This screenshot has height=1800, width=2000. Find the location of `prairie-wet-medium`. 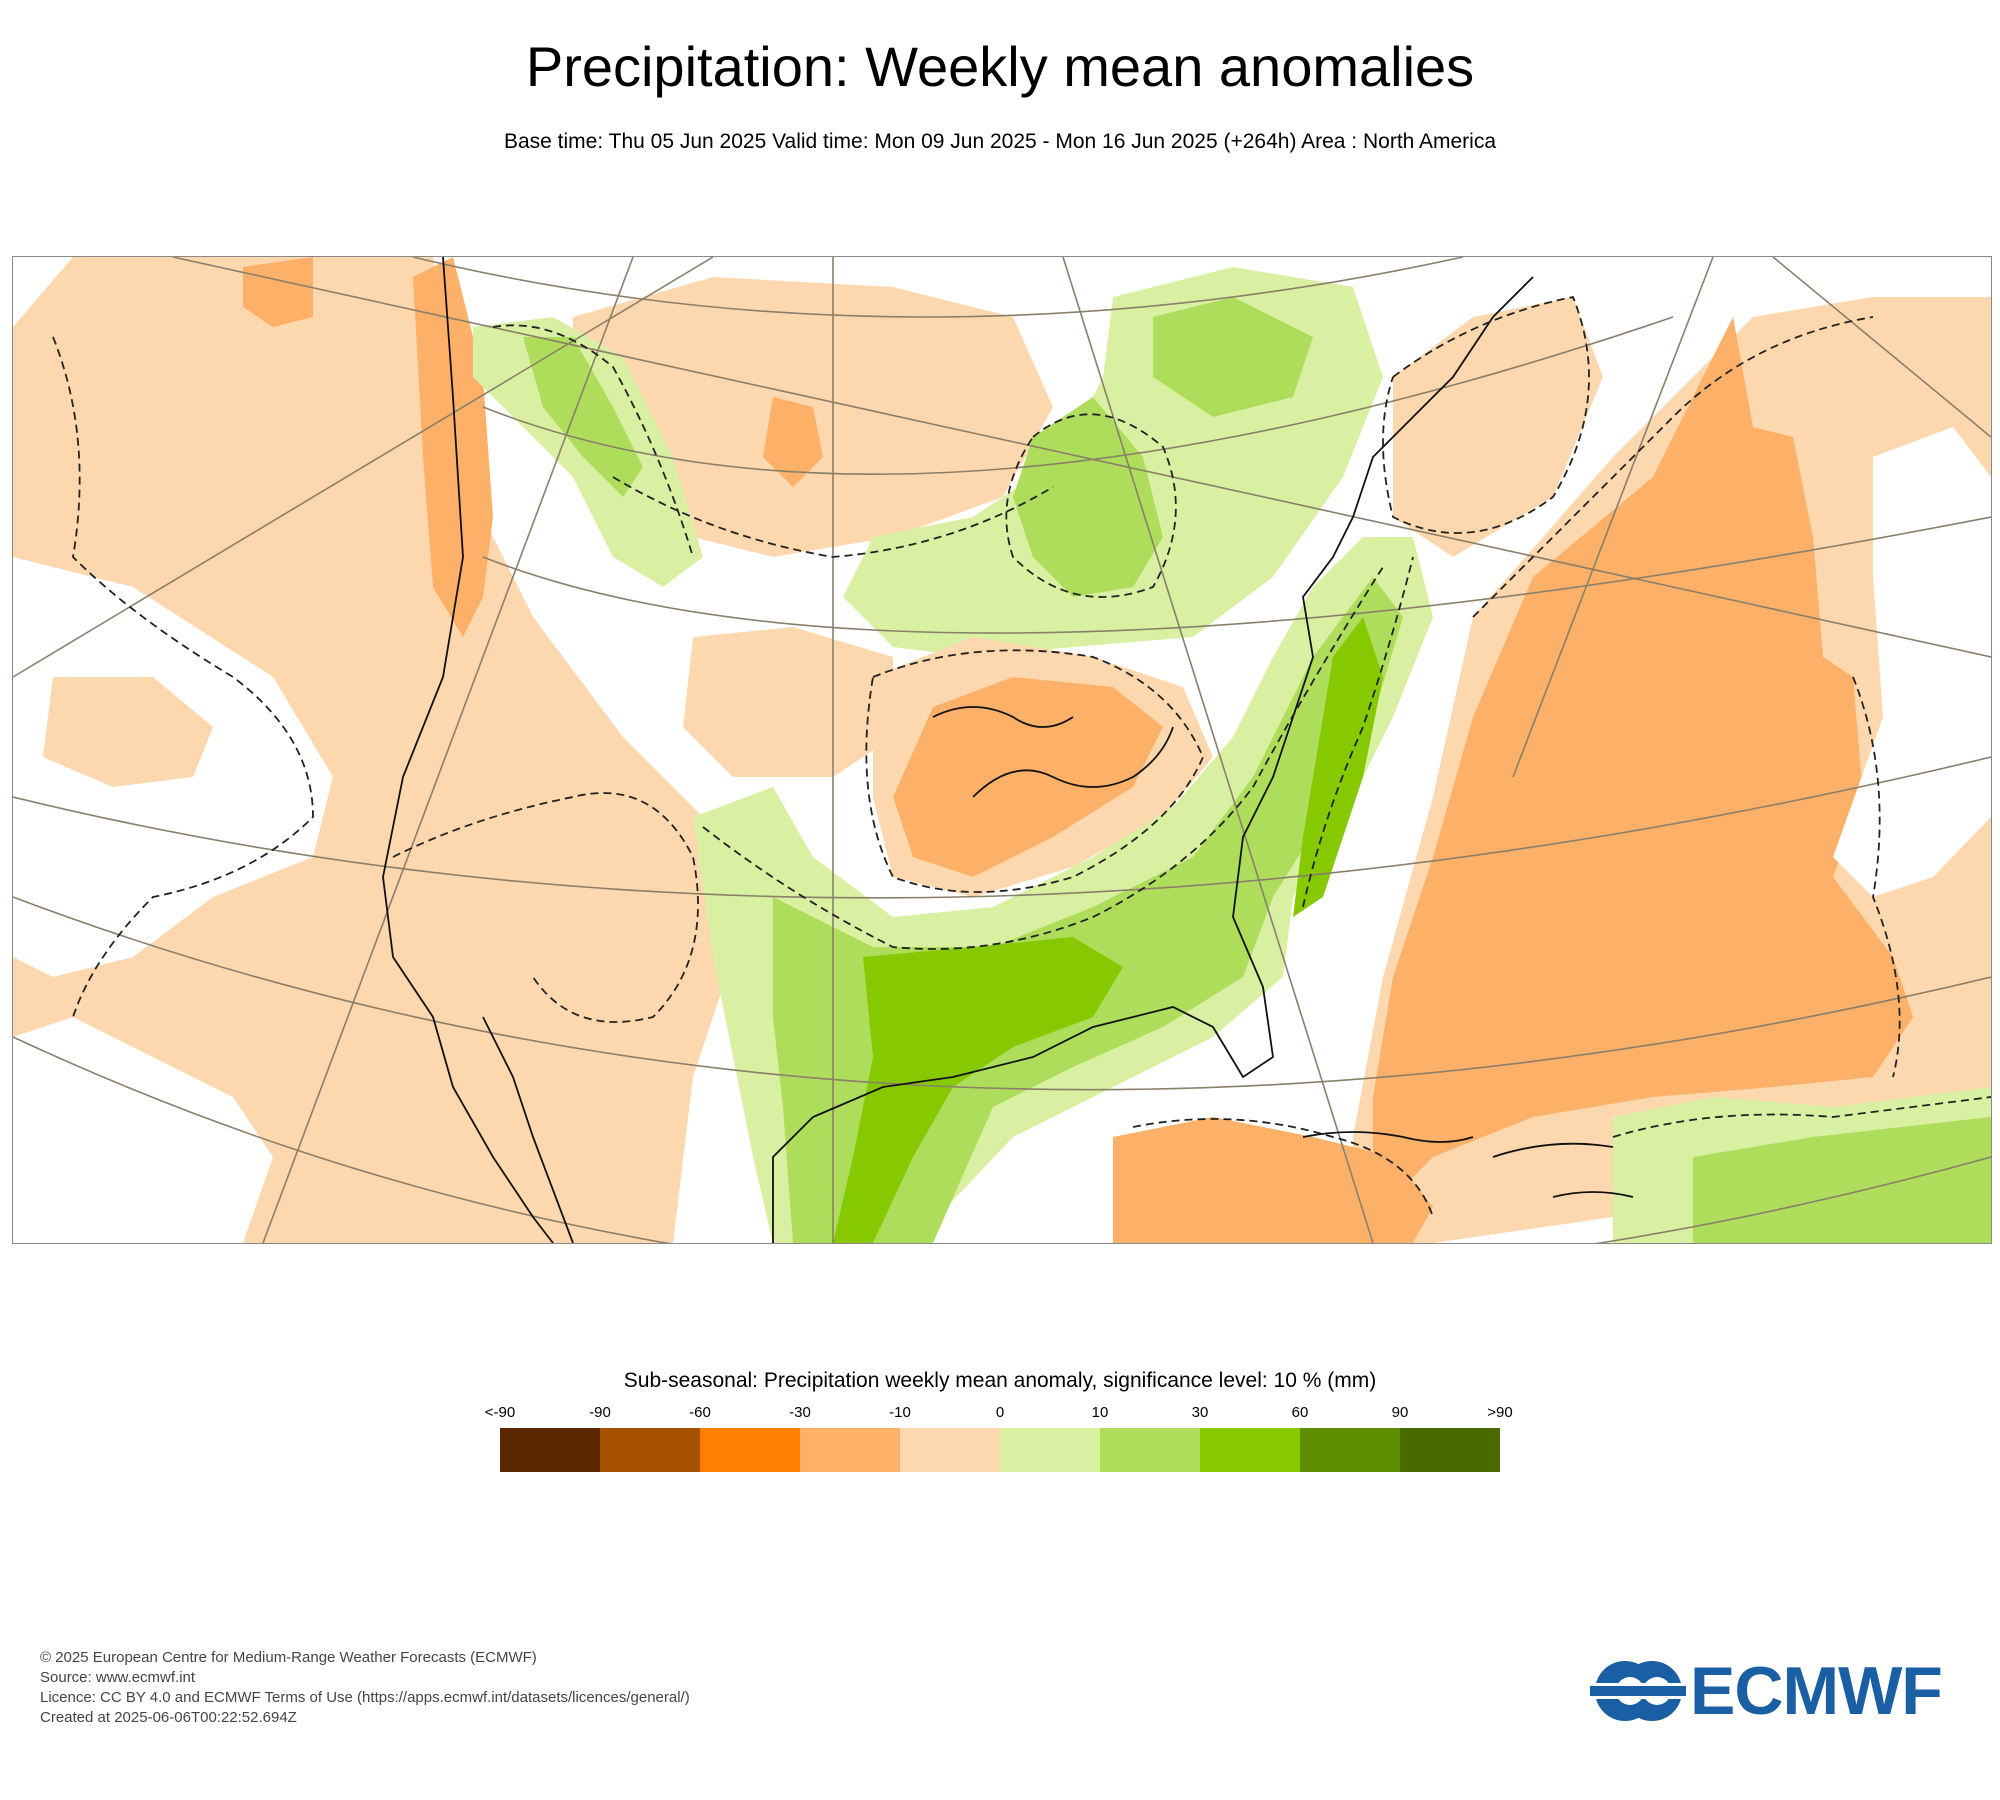

prairie-wet-medium is located at coordinates (583, 417).